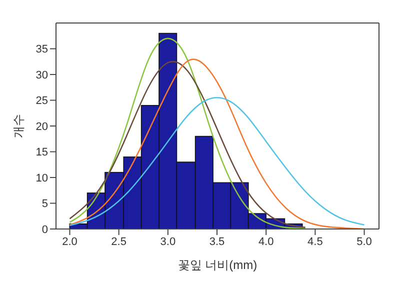  Describe the element at coordinates (45, 230) in the screenshot. I see `y-tick-label: 0` at that location.